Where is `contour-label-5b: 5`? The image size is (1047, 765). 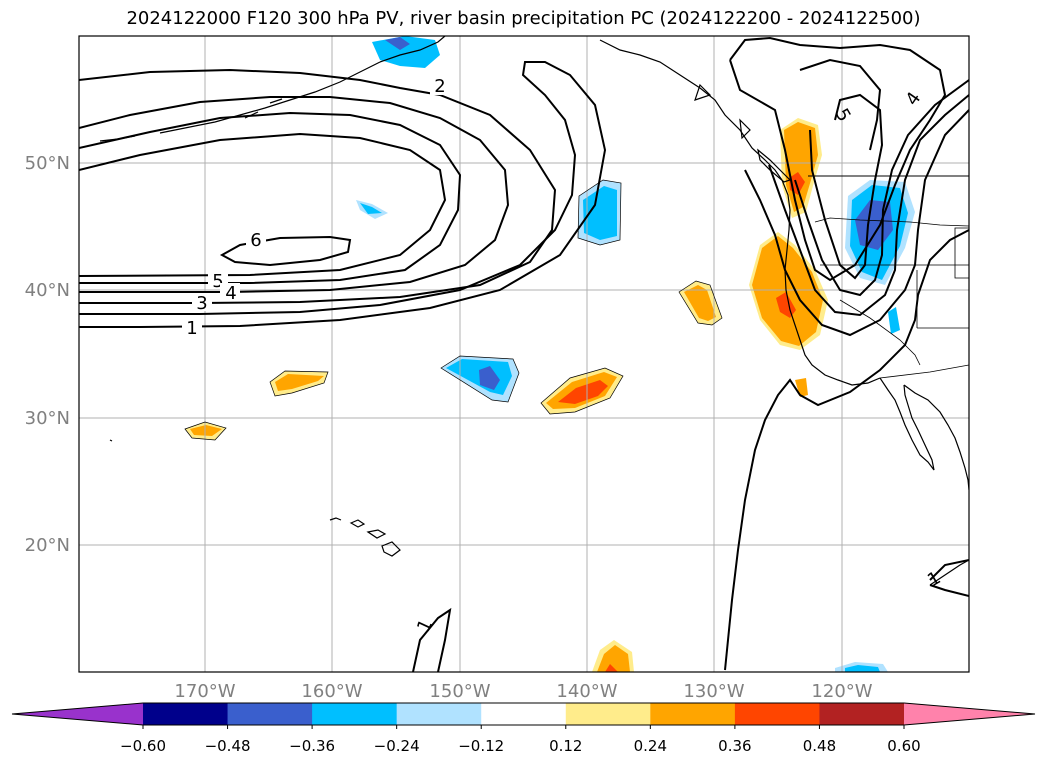
contour-label-5b: 5 is located at coordinates (843, 115).